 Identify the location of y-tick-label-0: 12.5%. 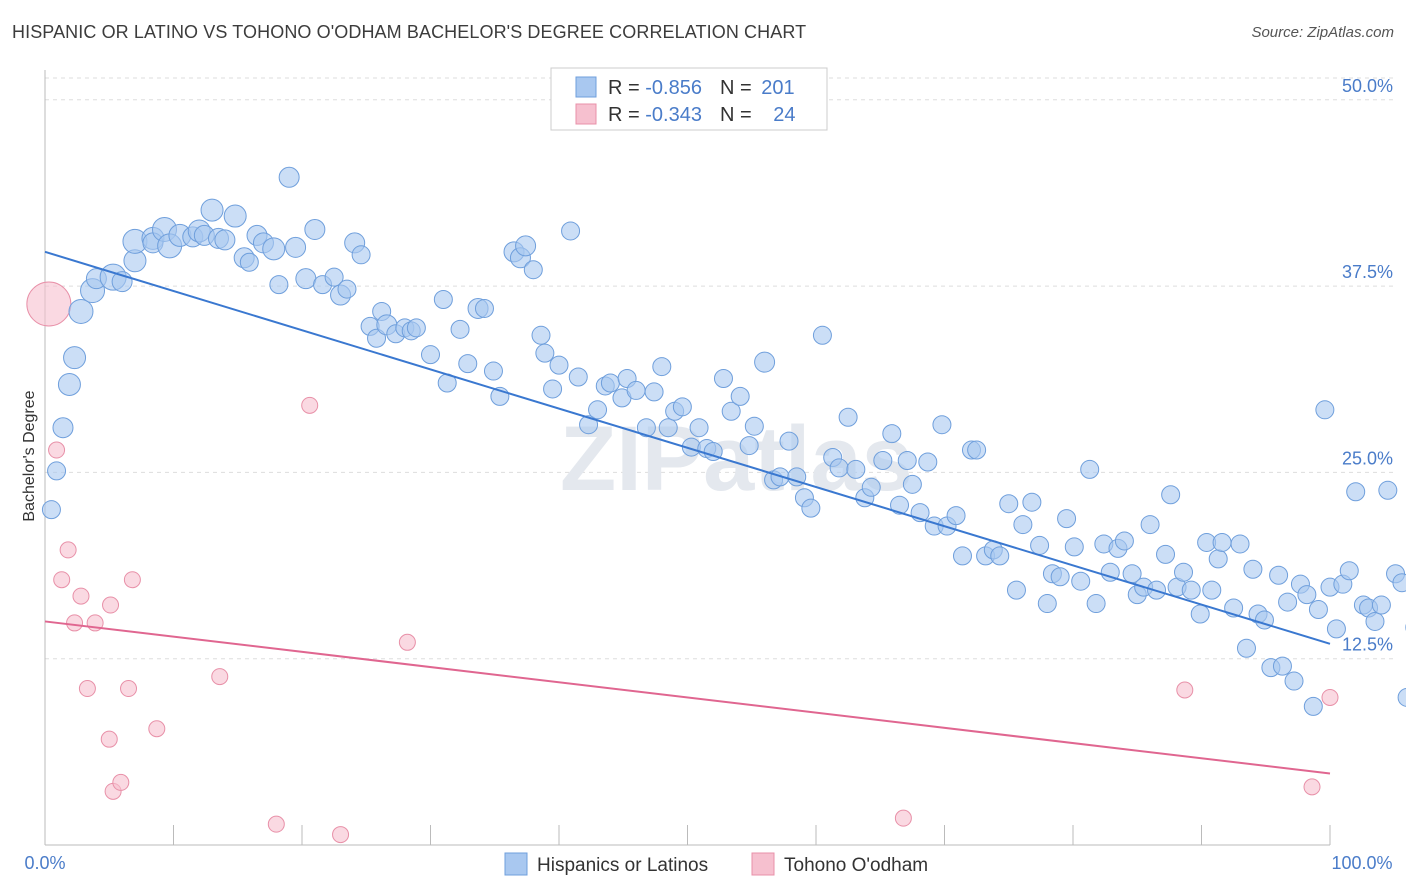
(1367, 645).